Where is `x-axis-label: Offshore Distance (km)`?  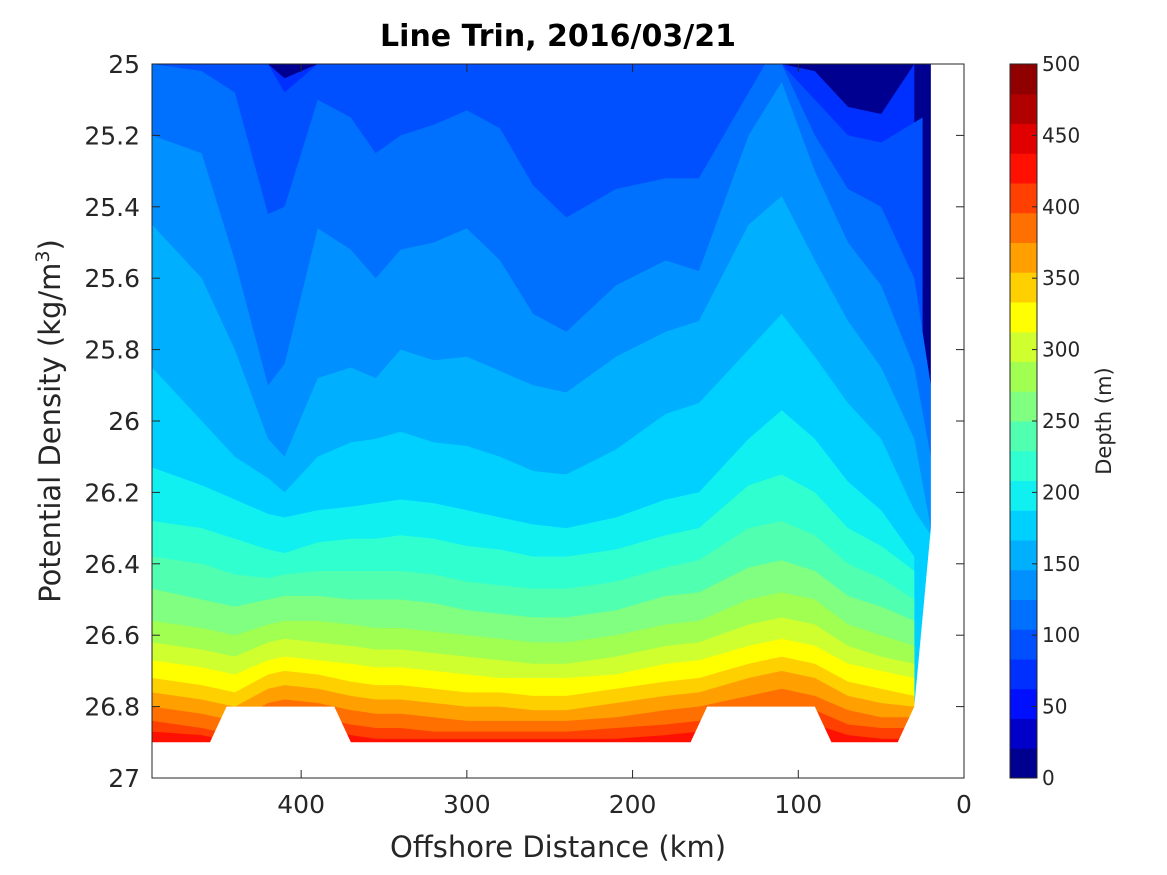 x-axis-label: Offshore Distance (km) is located at coordinates (558, 847).